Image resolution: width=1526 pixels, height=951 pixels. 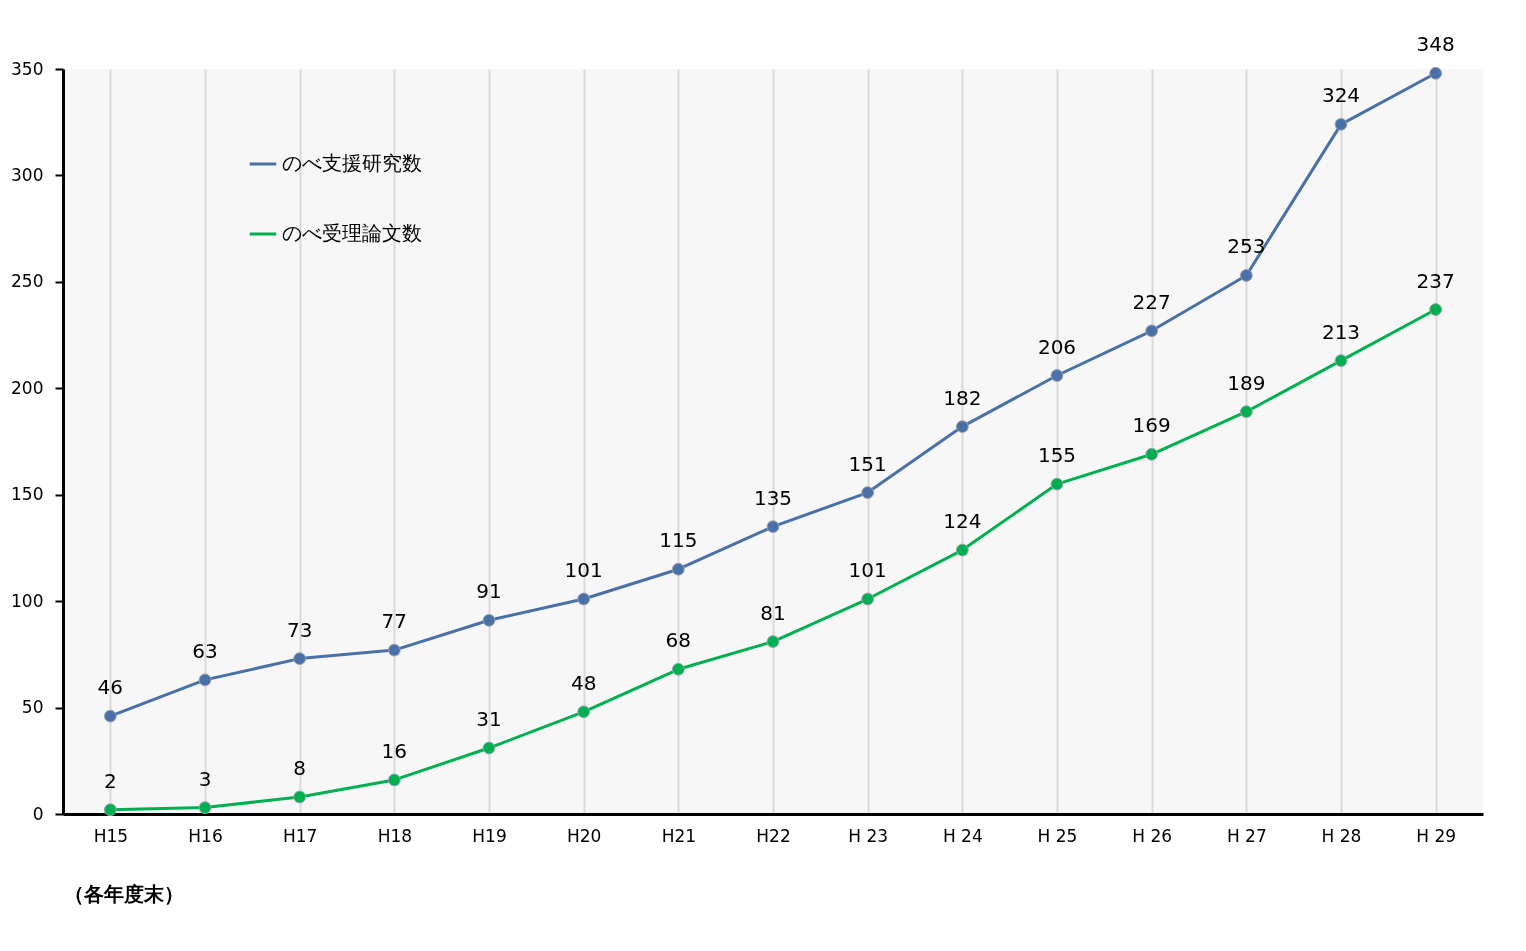 I want to click on y-tick-label: 250, so click(x=27, y=281).